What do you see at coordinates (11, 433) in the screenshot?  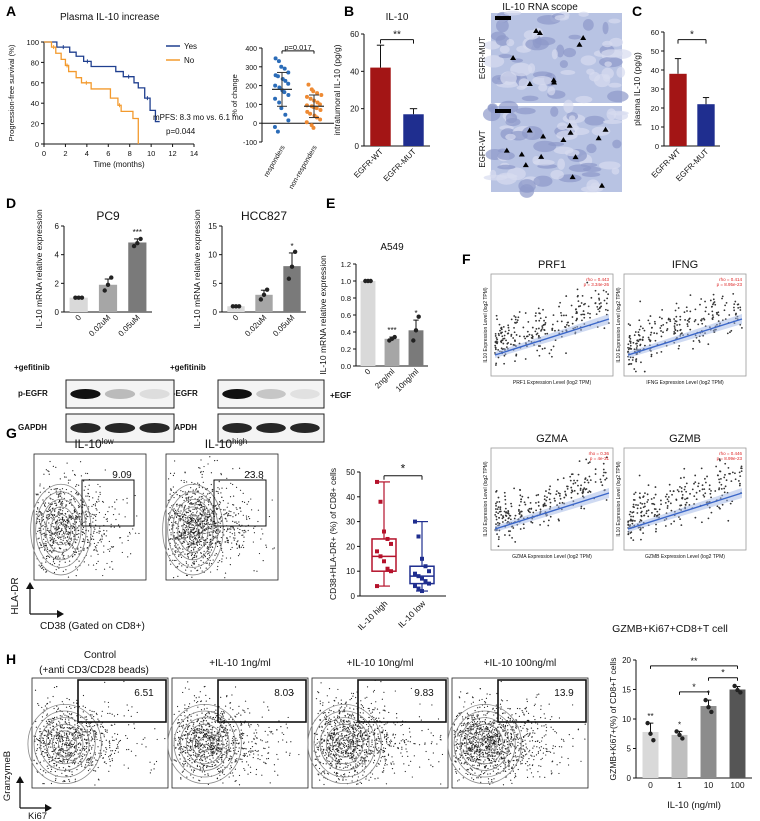 I see `panel-letter-g: G` at bounding box center [11, 433].